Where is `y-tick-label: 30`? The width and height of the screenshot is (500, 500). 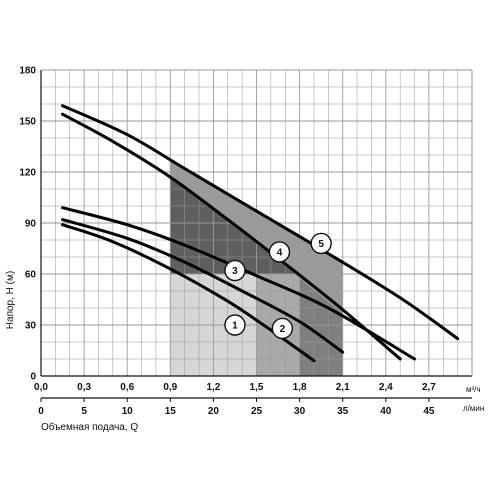
y-tick-label: 30 is located at coordinates (31, 326).